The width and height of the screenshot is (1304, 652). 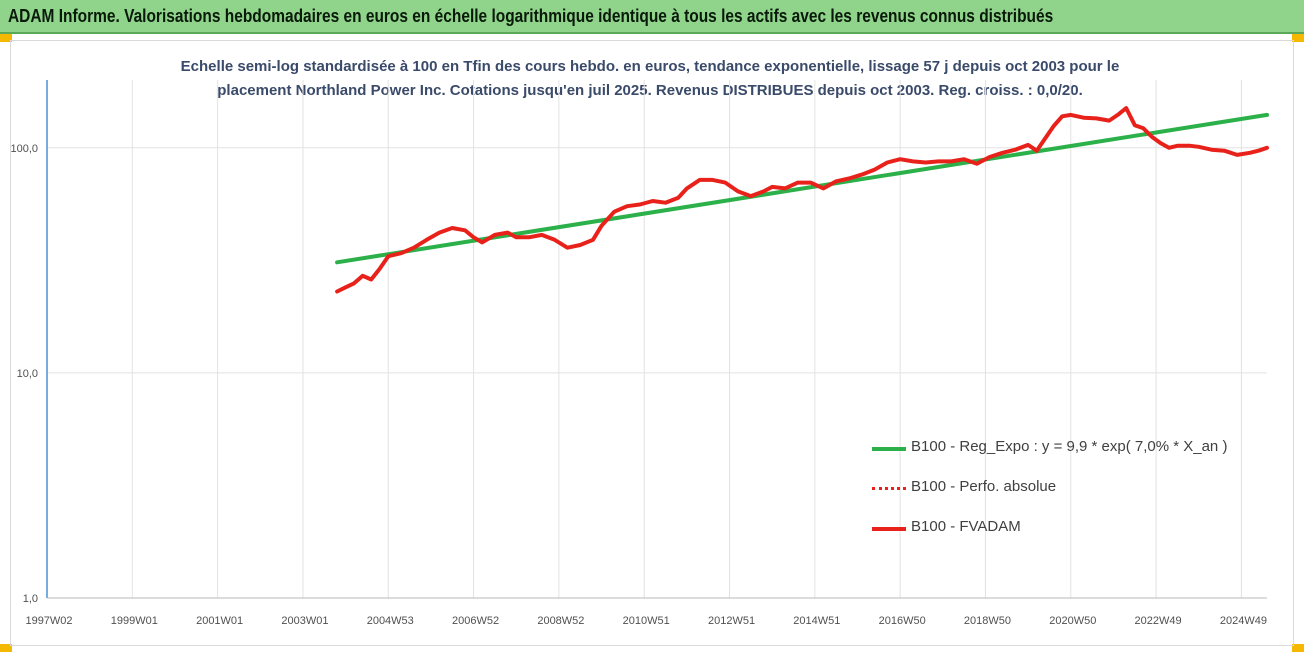 I want to click on legend-label-fvadam: B100 - FVADAM, so click(x=966, y=526).